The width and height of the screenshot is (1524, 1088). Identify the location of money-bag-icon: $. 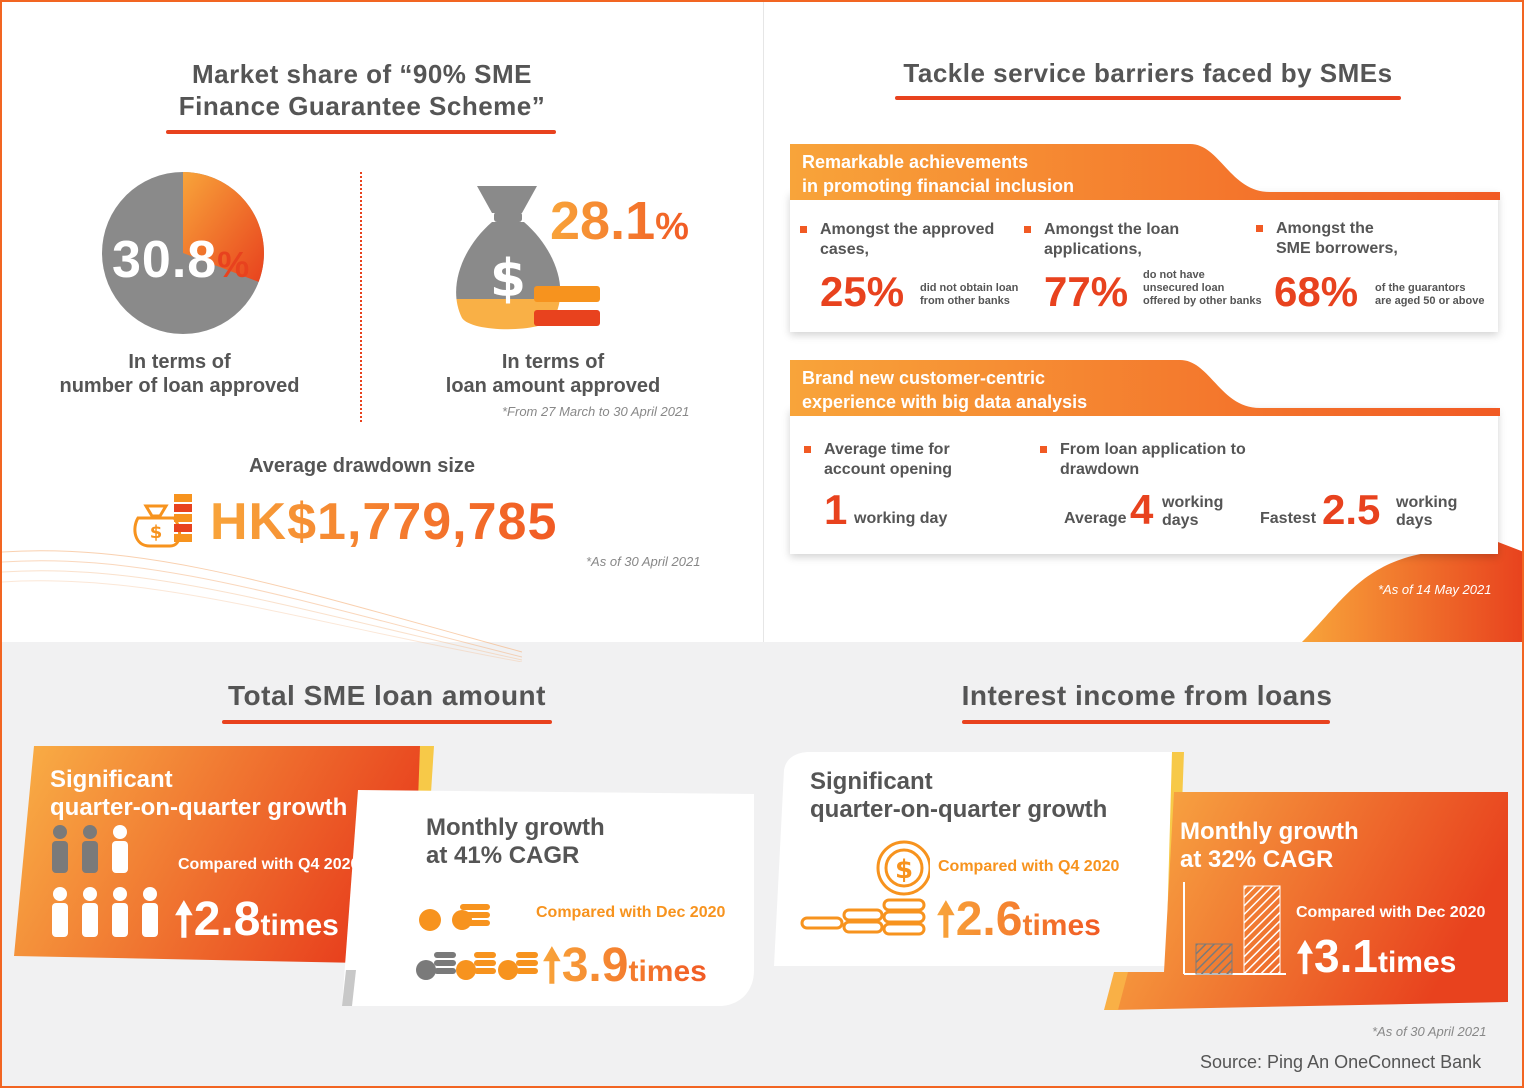
(528, 258).